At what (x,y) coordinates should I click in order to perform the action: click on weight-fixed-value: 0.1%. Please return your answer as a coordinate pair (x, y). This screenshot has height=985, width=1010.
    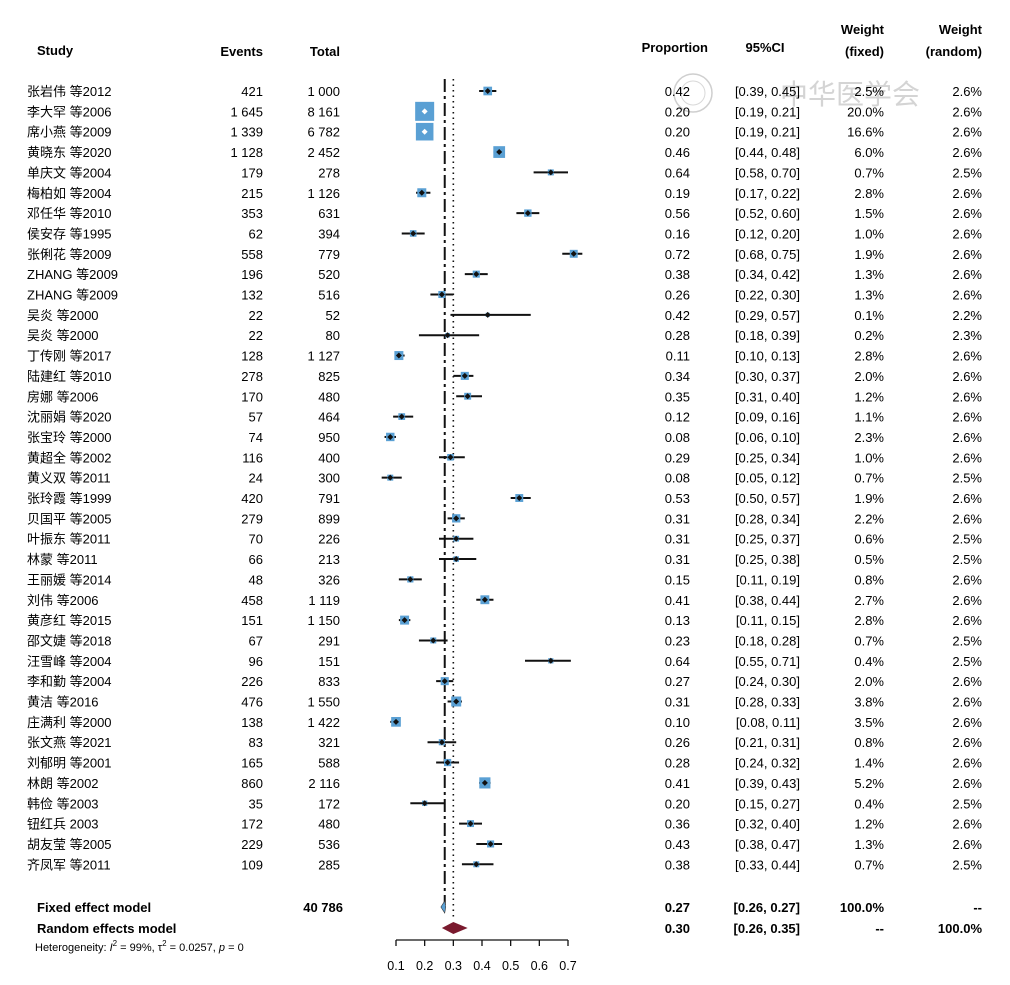
    Looking at the image, I should click on (869, 315).